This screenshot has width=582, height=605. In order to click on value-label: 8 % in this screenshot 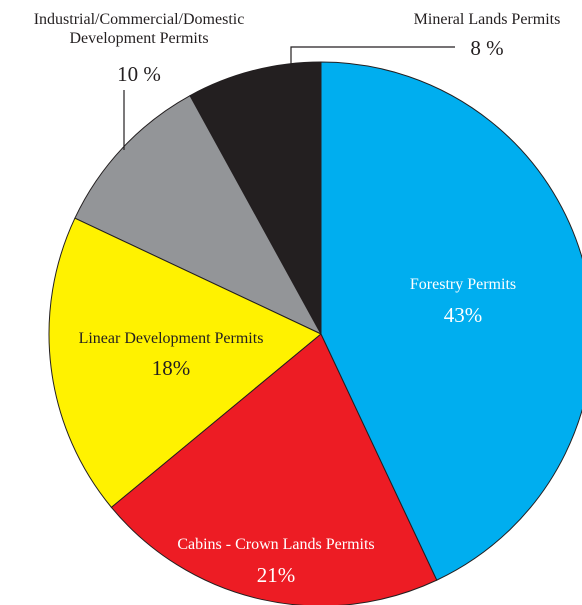, I will do `click(487, 48)`.